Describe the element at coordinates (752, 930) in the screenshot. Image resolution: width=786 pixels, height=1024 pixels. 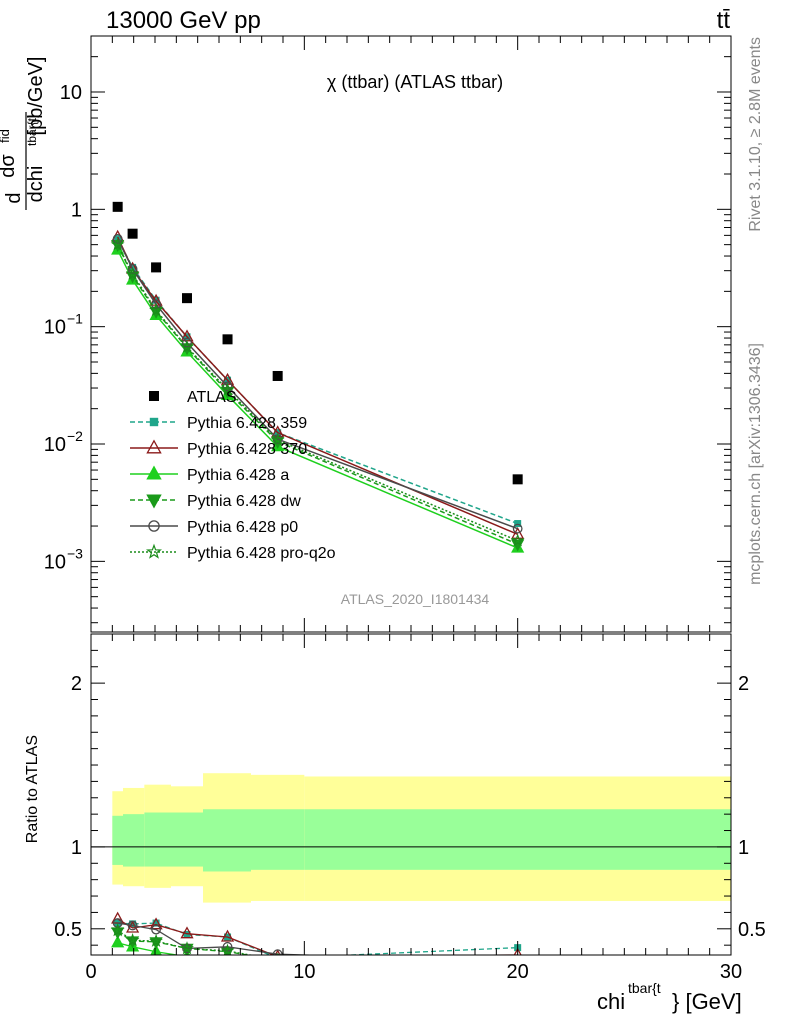
I see `ratio-tick-label-right: 0.5` at that location.